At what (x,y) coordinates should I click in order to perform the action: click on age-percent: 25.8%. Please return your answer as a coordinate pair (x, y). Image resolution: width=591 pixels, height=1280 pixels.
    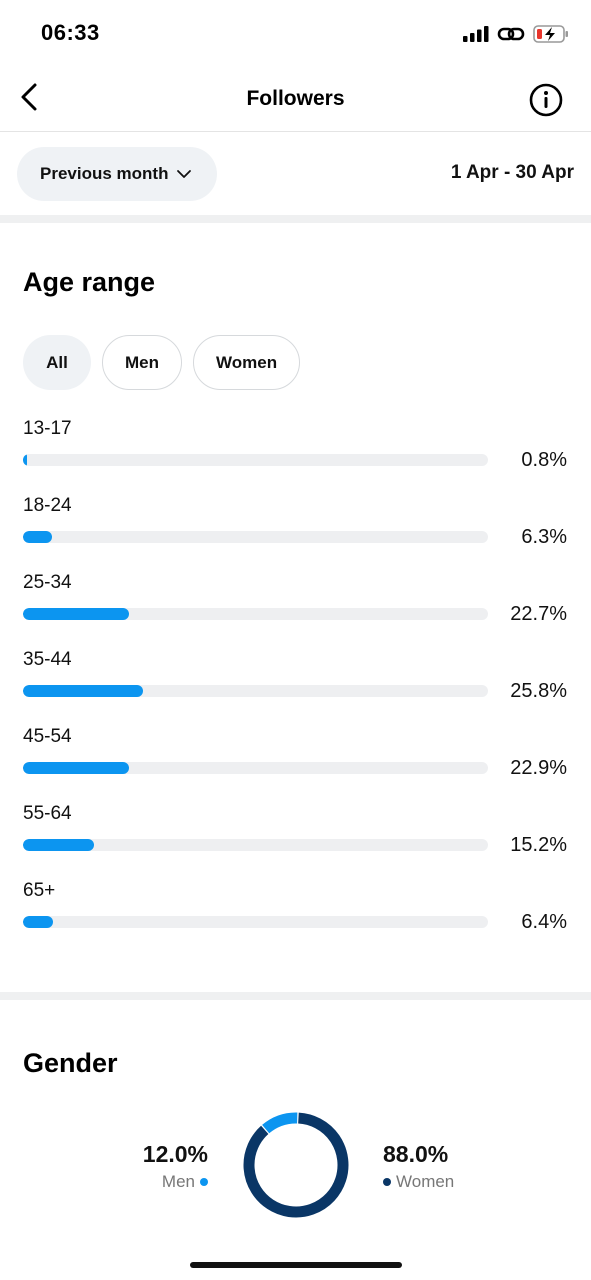
    Looking at the image, I should click on (538, 691).